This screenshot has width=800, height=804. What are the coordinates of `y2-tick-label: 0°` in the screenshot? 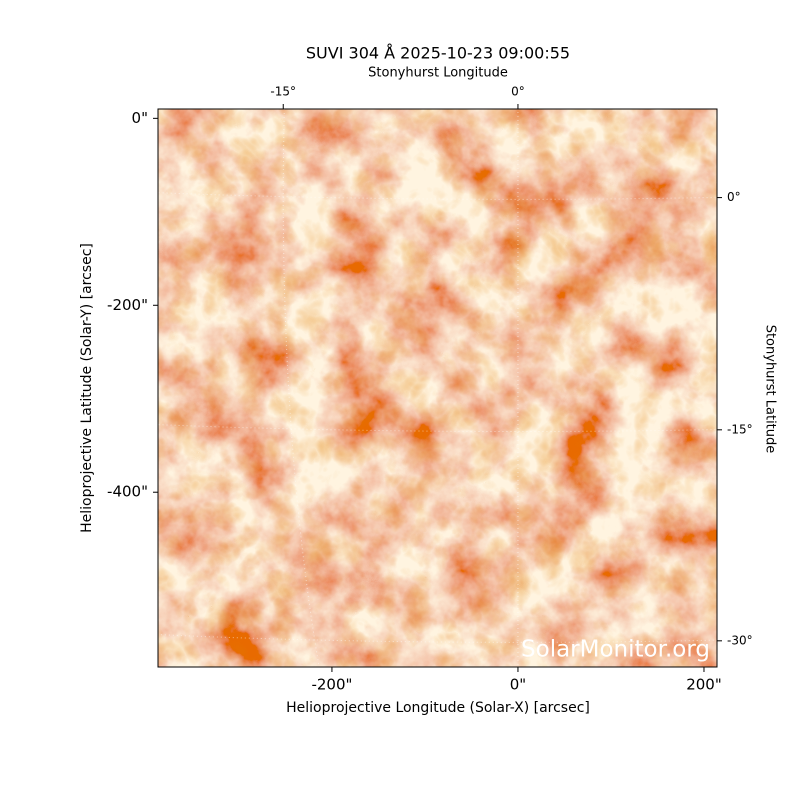 It's located at (734, 197).